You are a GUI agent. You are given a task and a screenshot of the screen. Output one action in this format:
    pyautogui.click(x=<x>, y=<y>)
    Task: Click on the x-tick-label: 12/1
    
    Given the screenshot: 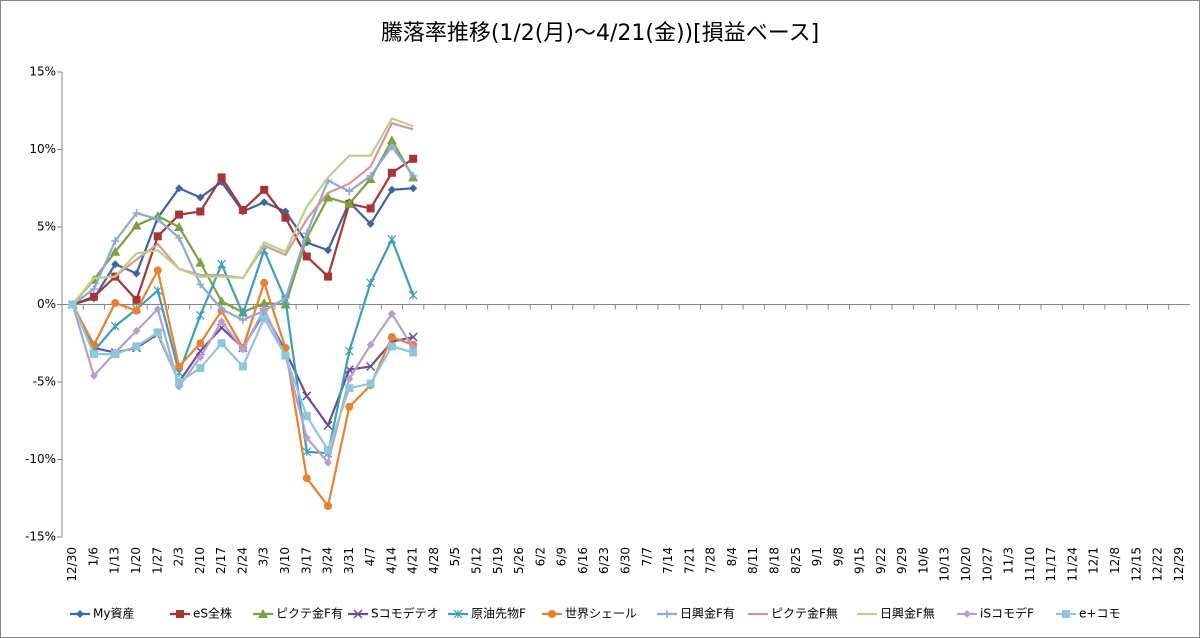 What is the action you would take?
    pyautogui.click(x=1094, y=560)
    